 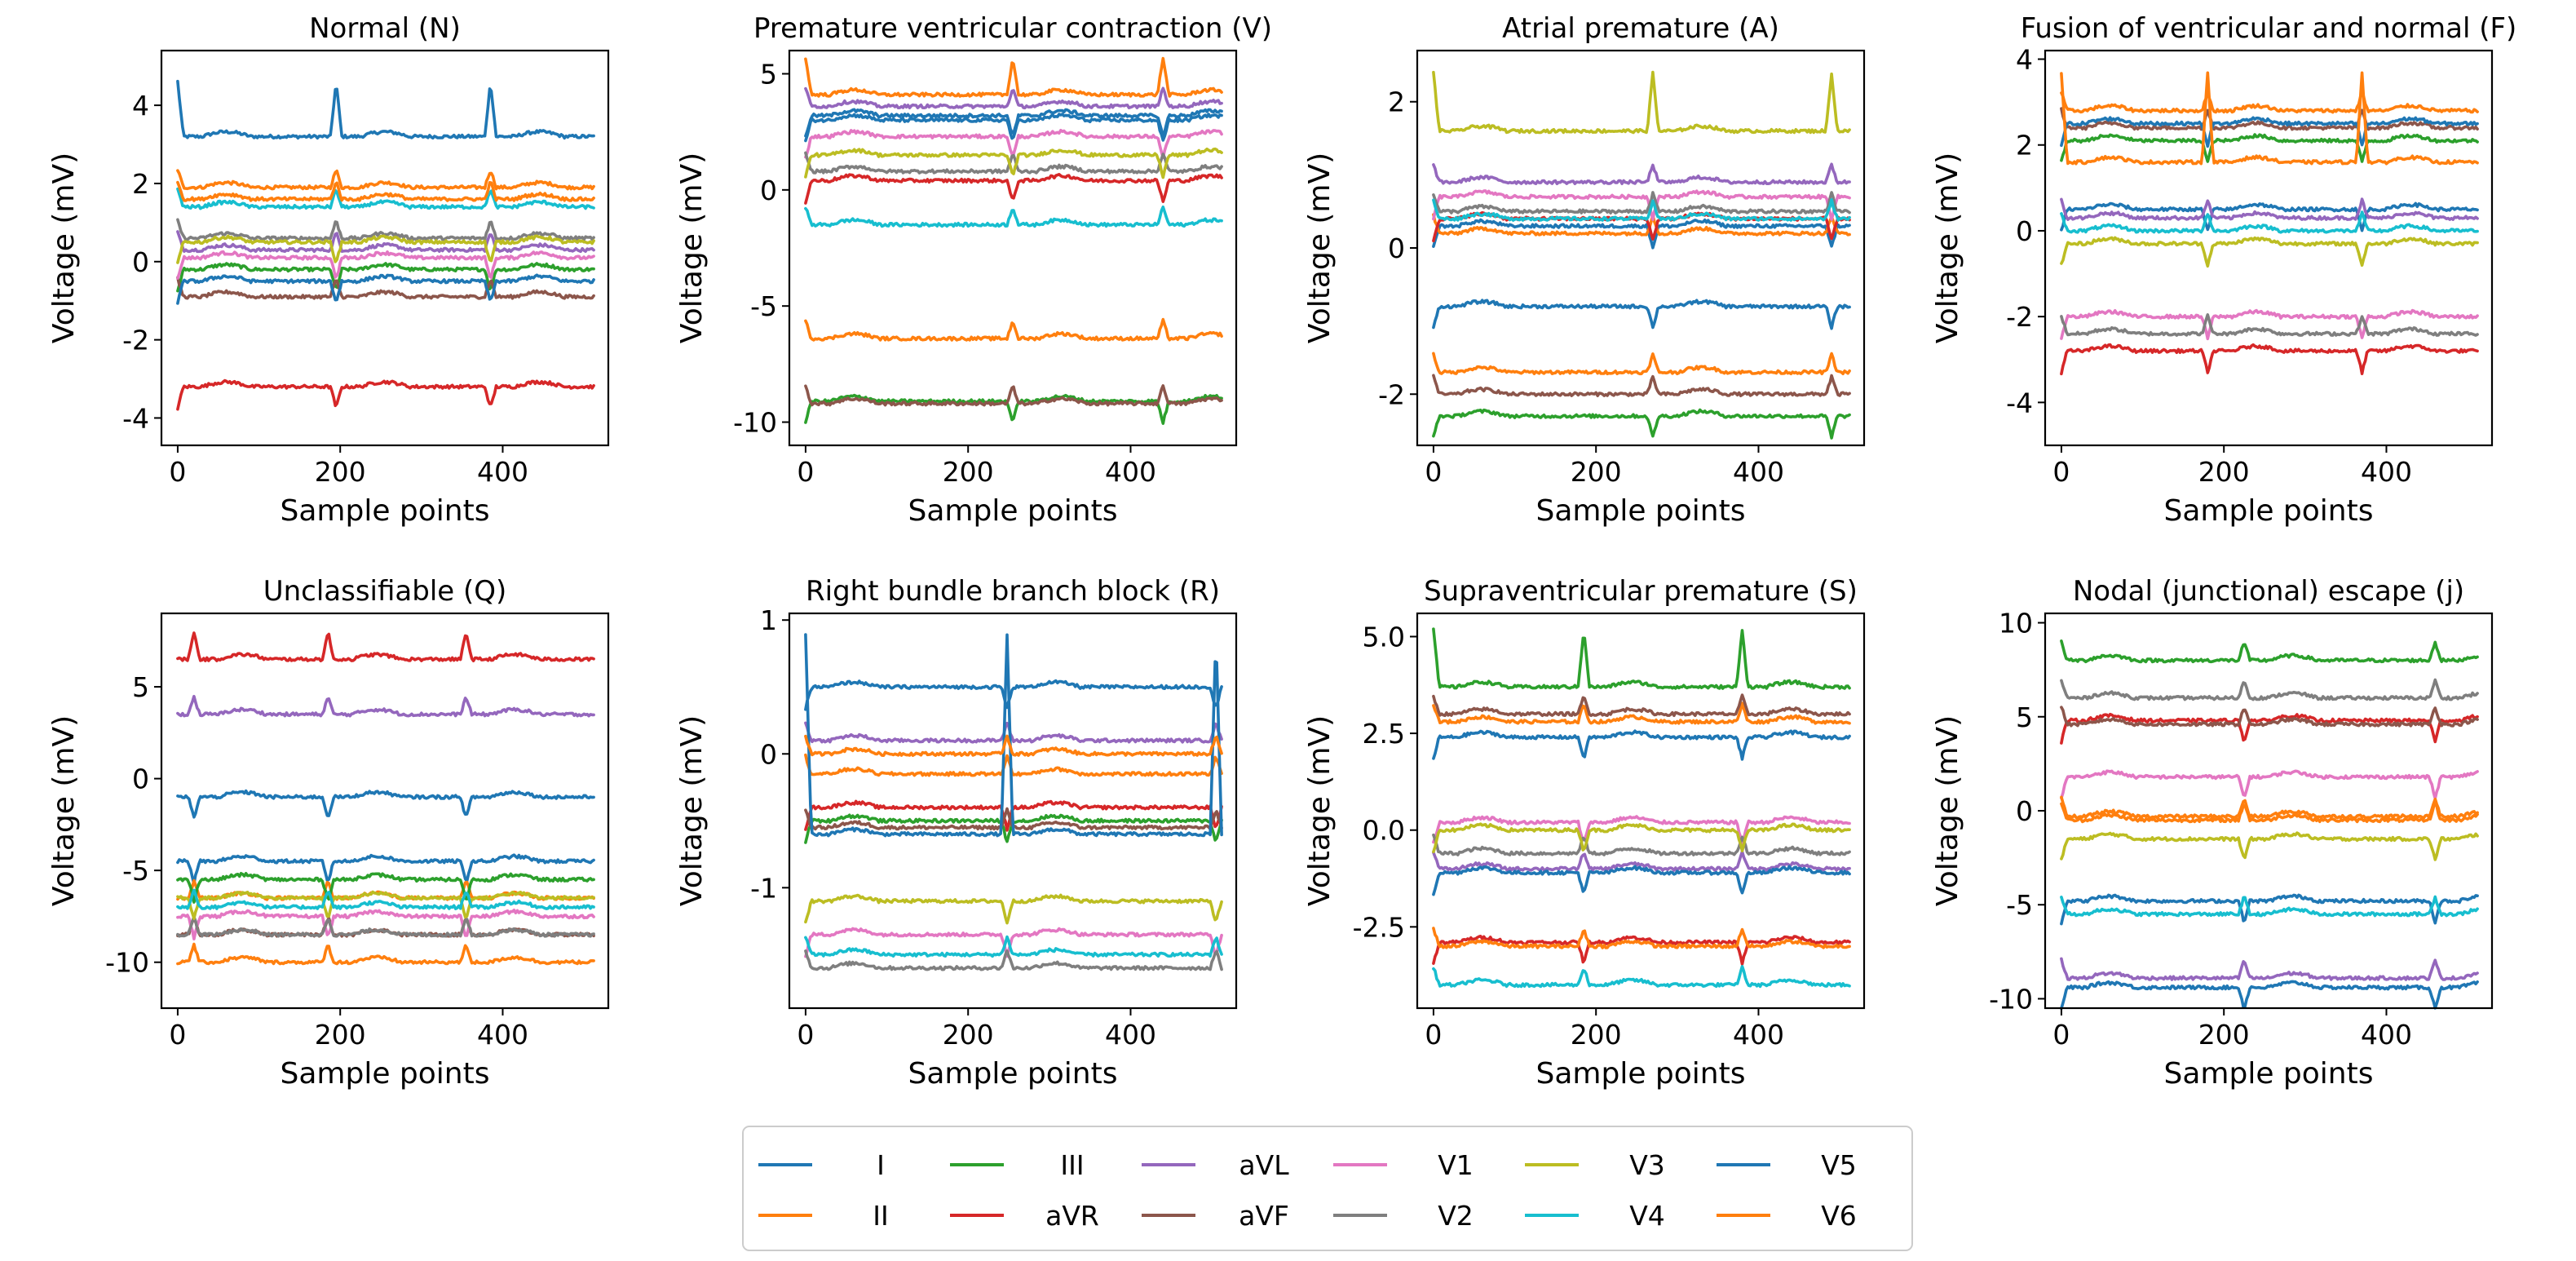 What do you see at coordinates (1456, 1216) in the screenshot?
I see `legend-label: V2` at bounding box center [1456, 1216].